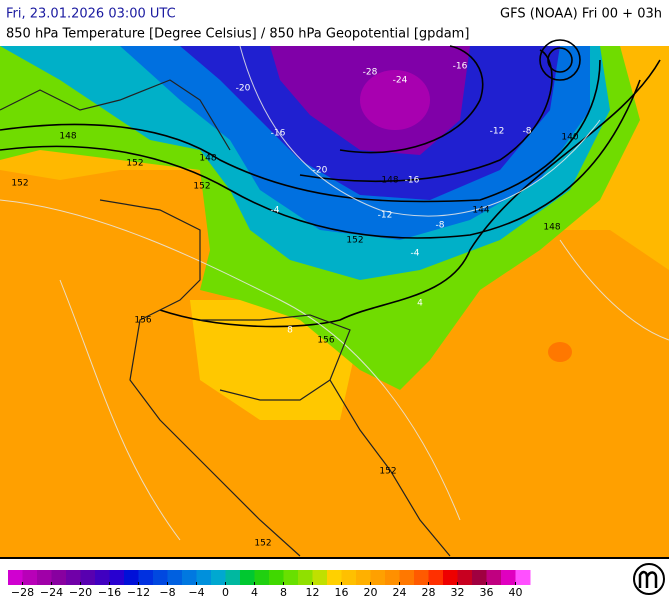  I want to click on logo-circle, so click(649, 579).